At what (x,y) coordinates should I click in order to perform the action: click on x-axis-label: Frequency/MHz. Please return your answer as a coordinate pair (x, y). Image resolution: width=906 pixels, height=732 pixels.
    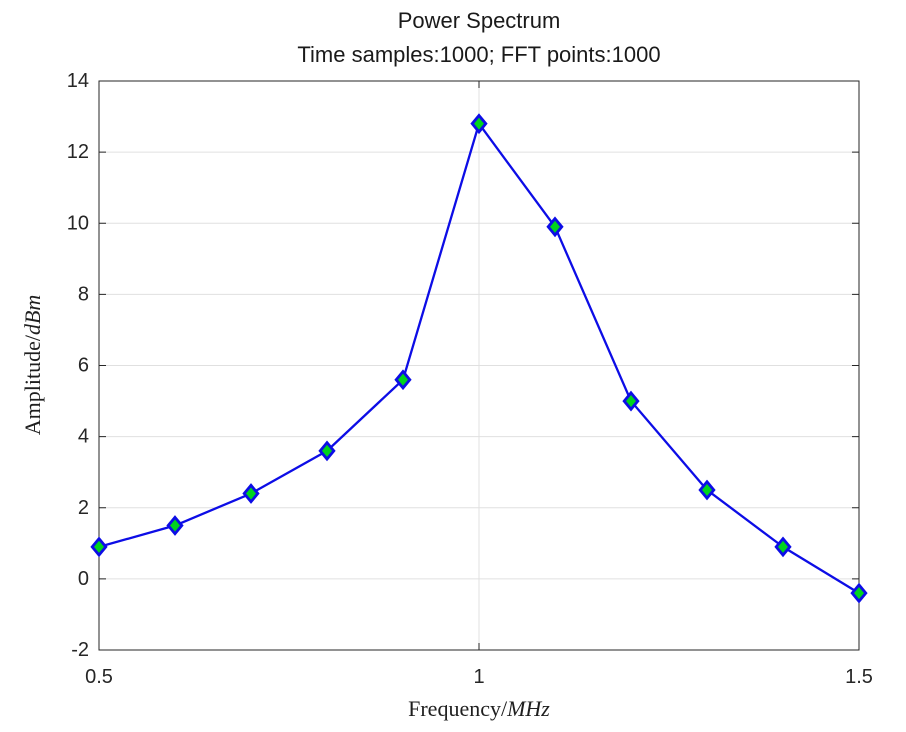
    Looking at the image, I should click on (479, 709).